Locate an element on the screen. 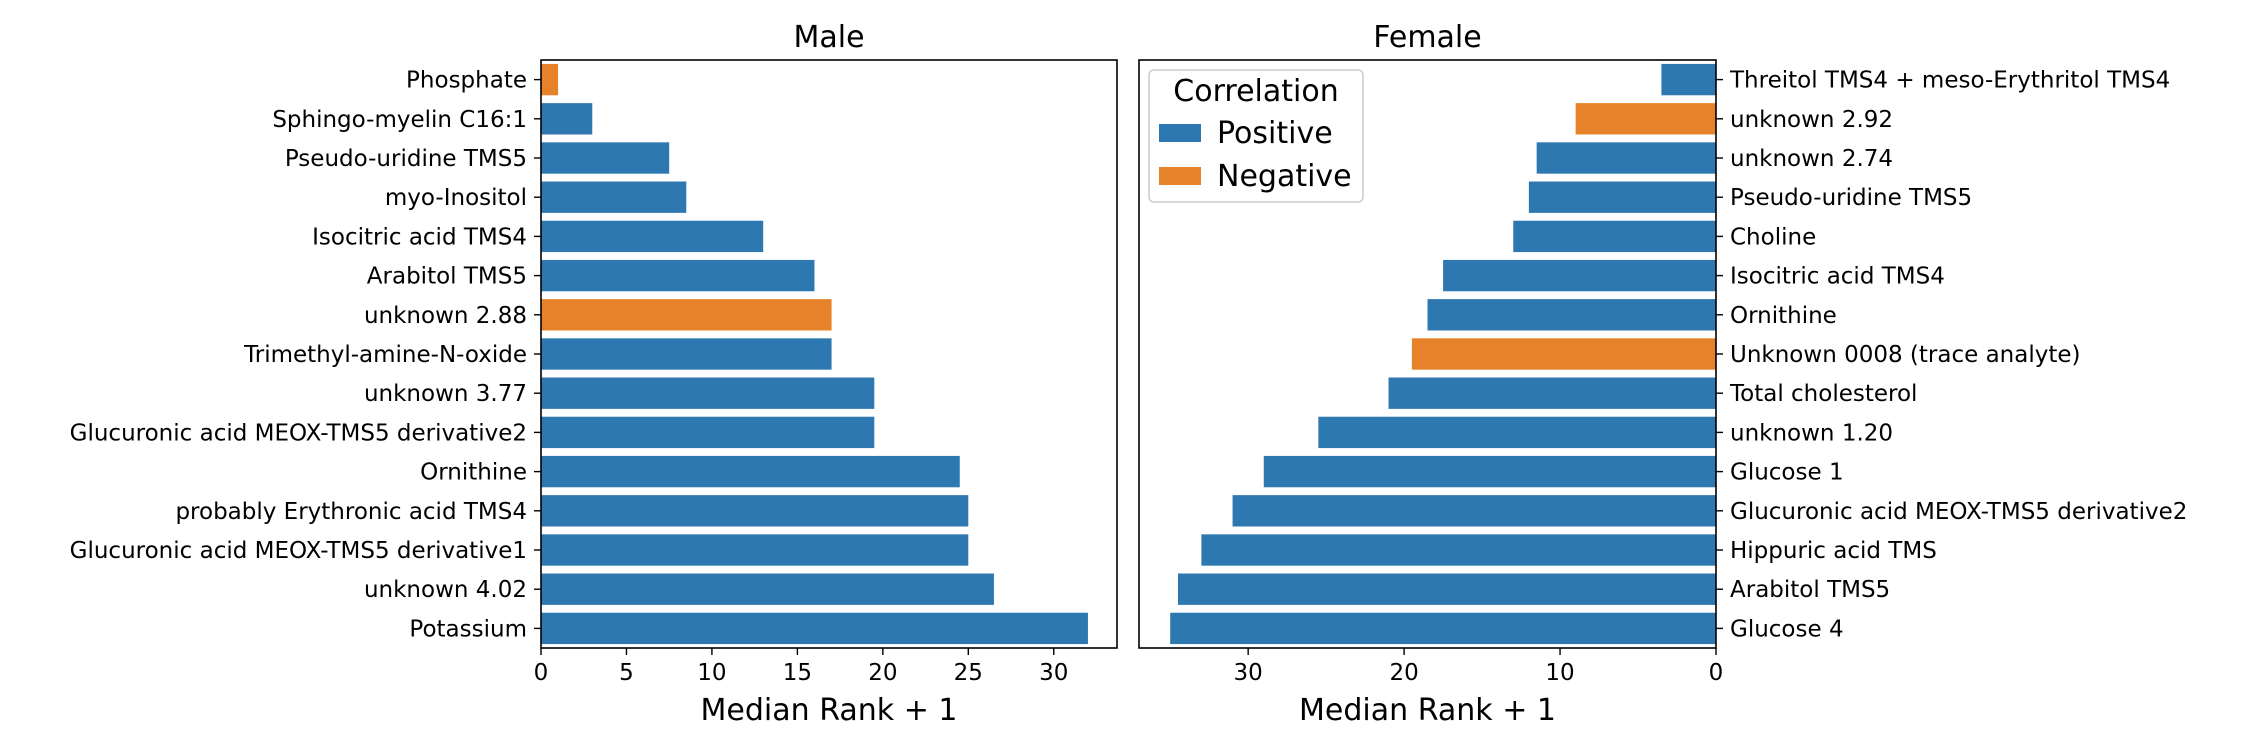 This screenshot has height=750, width=2250. female-category-label: Hippuric acid TMS is located at coordinates (1833, 551).